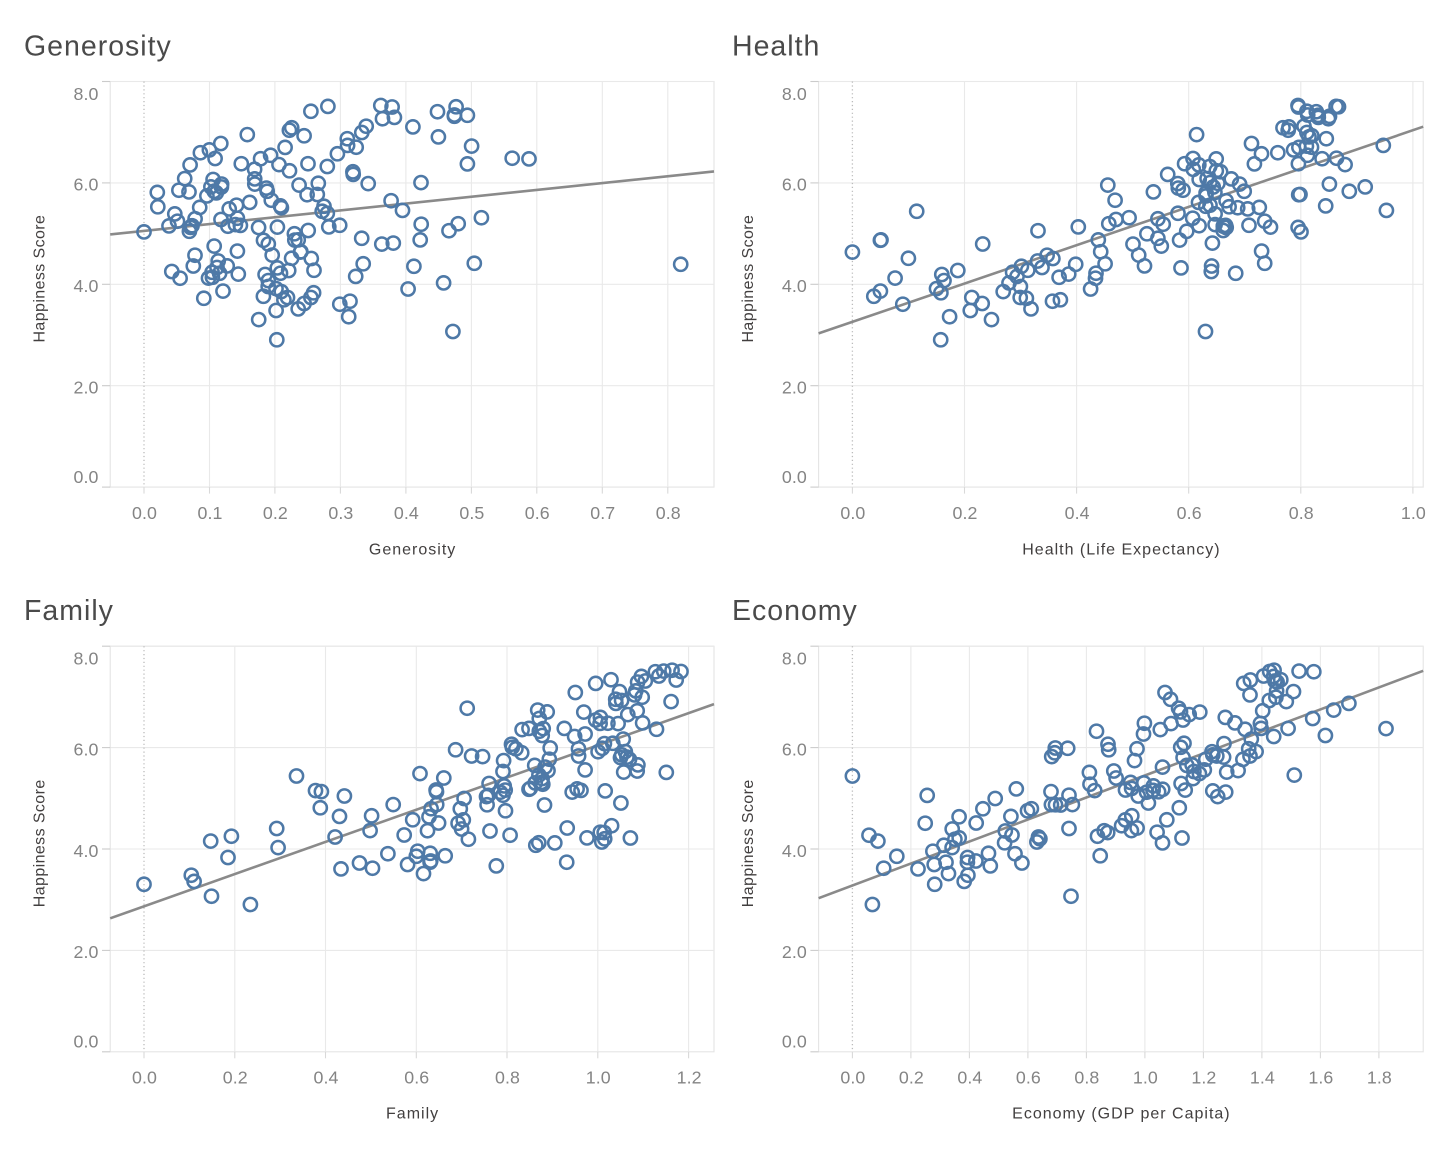  What do you see at coordinates (776, 47) in the screenshot?
I see `svg-text: Health` at bounding box center [776, 47].